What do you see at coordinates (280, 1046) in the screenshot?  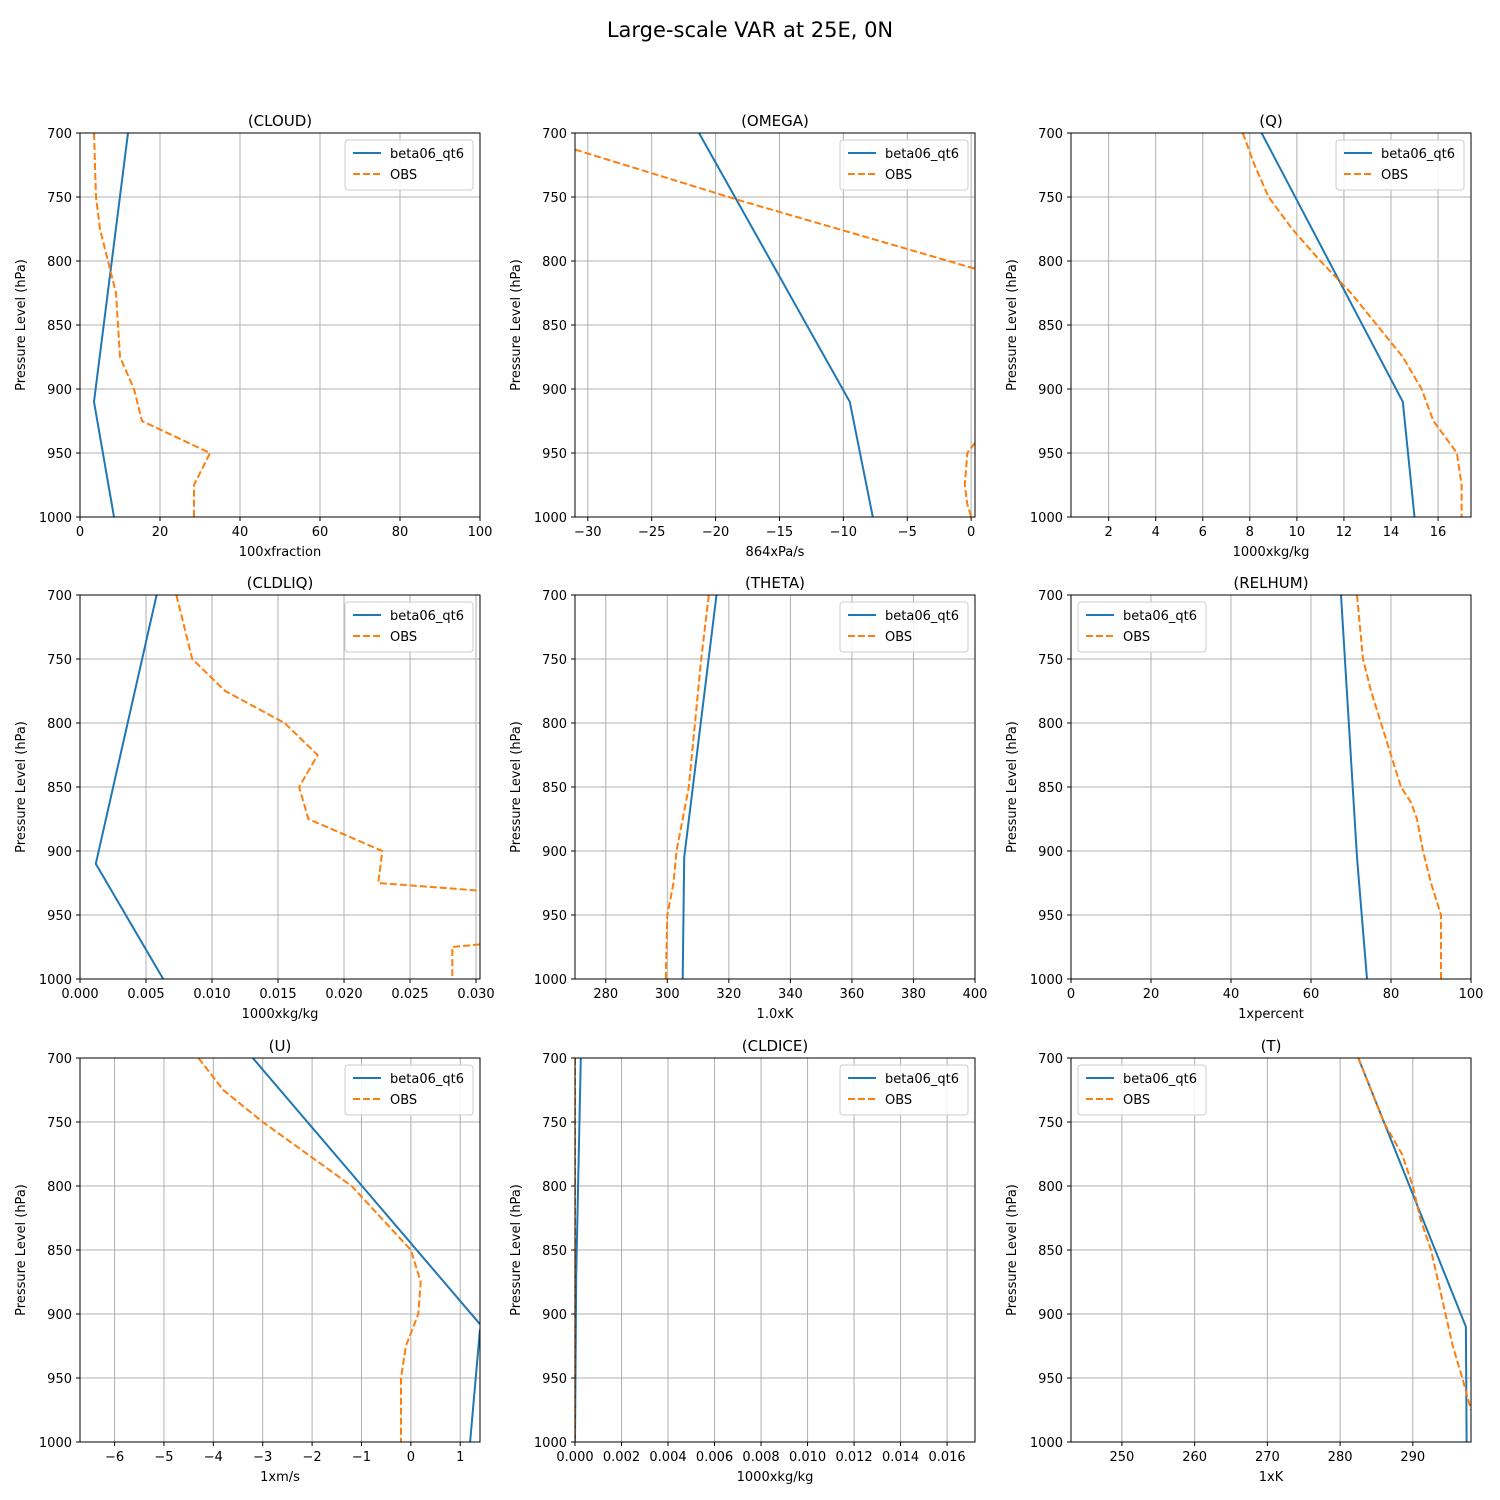 I see `subplot-title: (U)` at bounding box center [280, 1046].